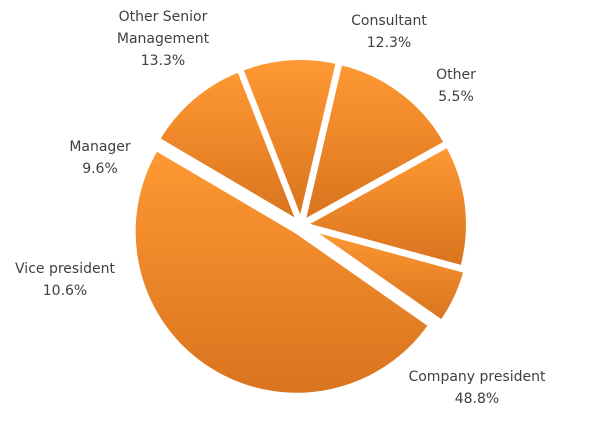 This screenshot has height=425, width=594. I want to click on slice-value-consultant: 12.3%, so click(389, 43).